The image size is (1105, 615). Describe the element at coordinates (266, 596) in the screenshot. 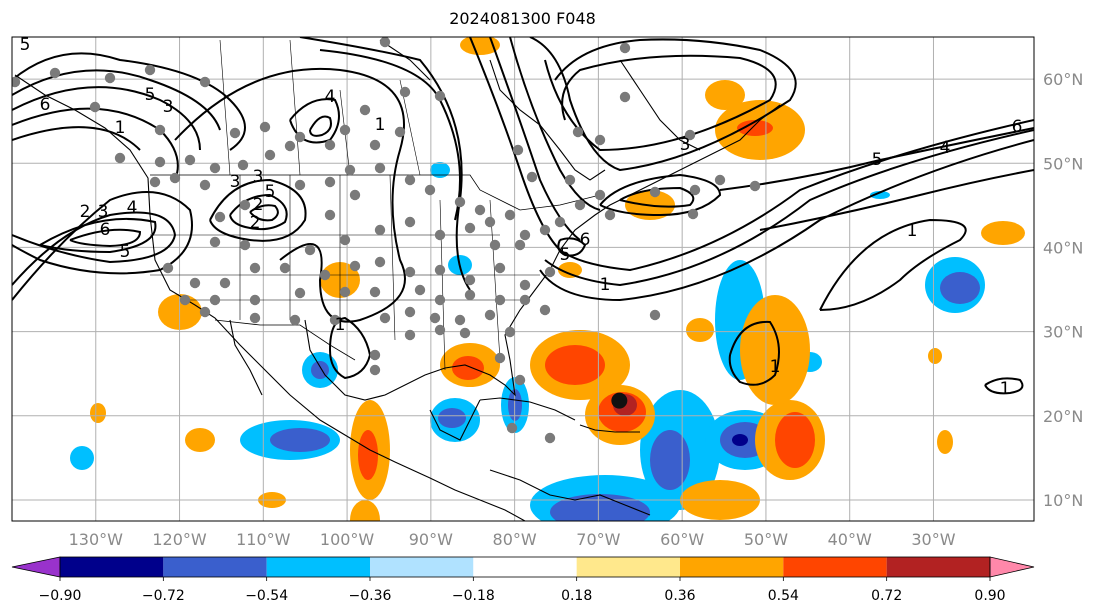

I see `colorbar-tick-label: −0.54` at that location.